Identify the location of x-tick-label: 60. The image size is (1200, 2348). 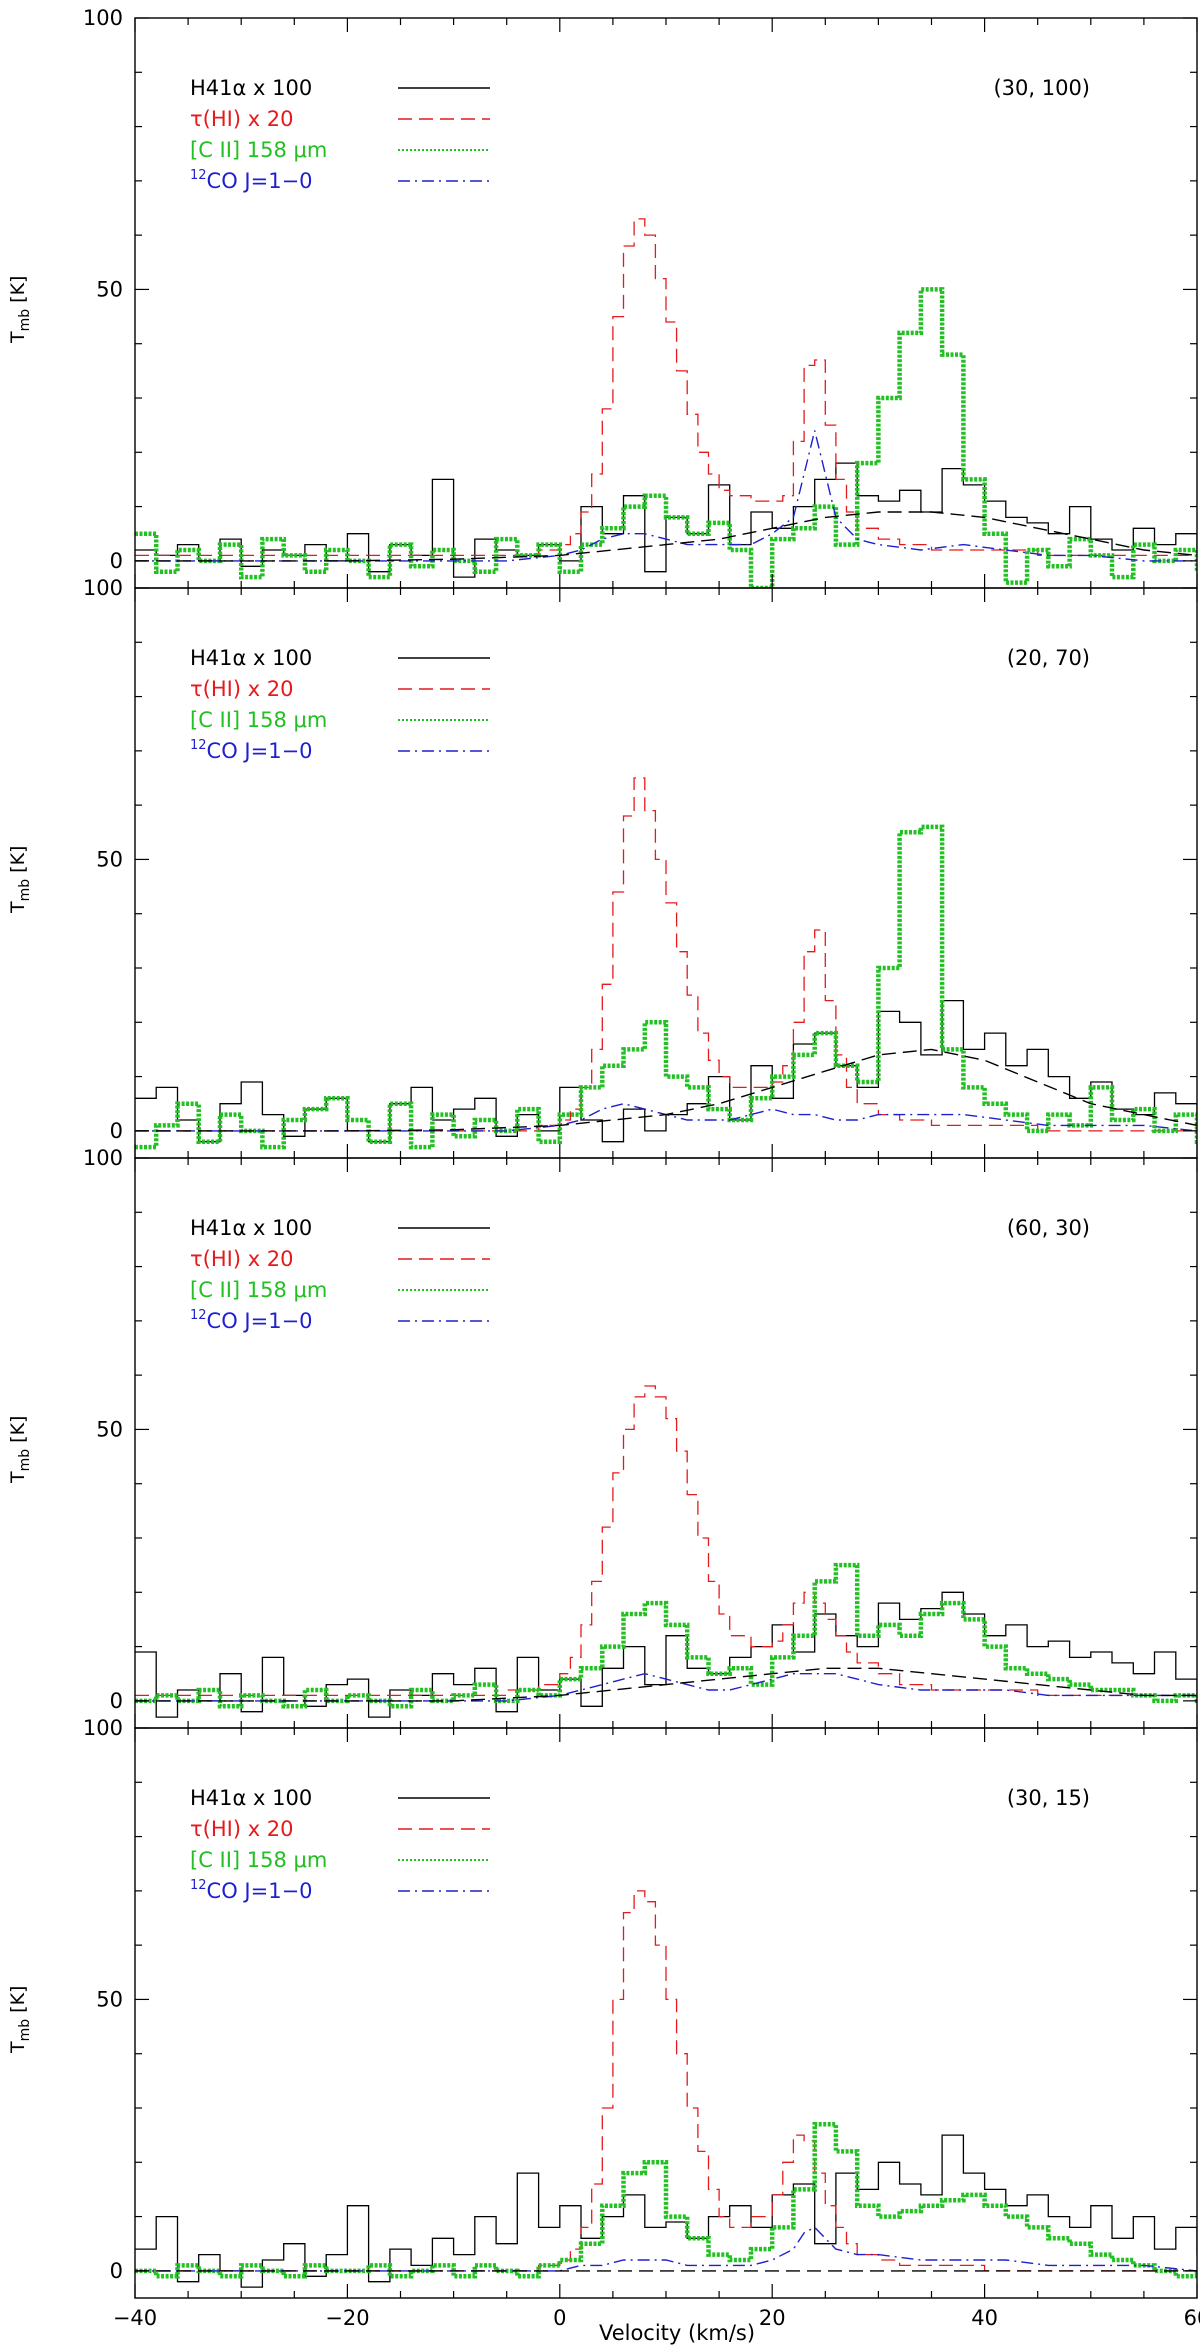
(1192, 2318).